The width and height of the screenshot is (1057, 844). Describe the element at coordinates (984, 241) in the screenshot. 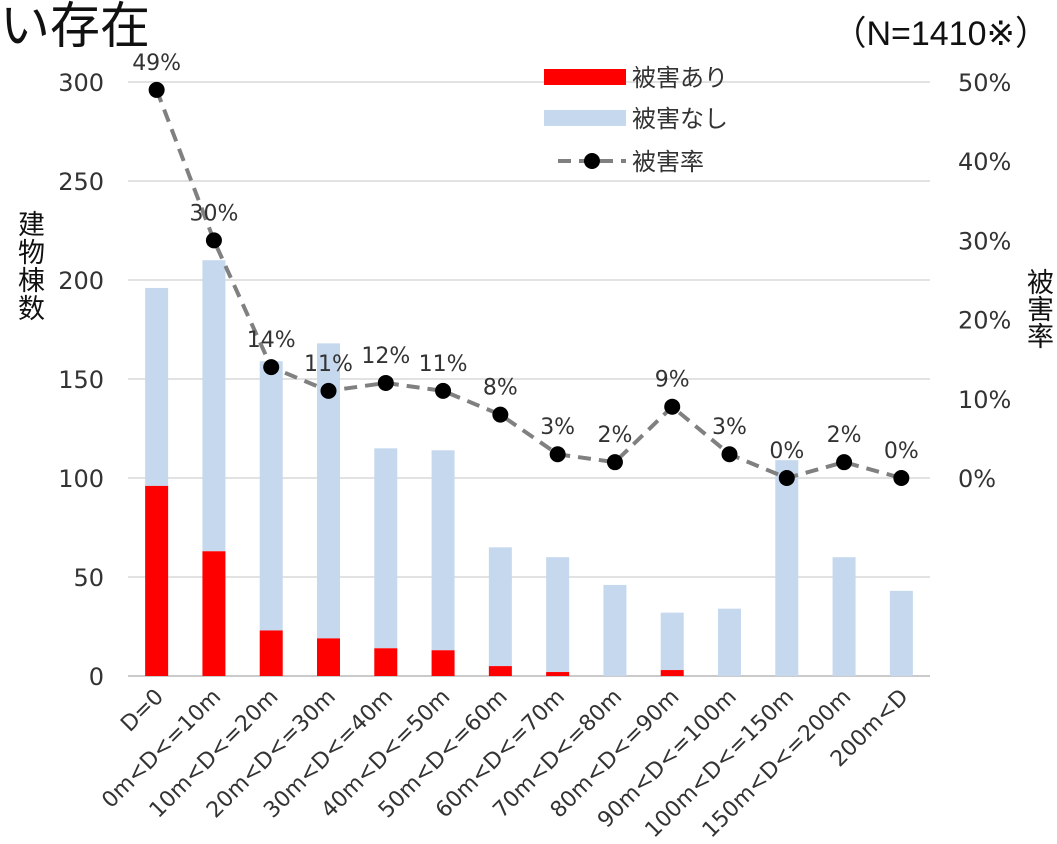

I see `y2-tick-label: 30%` at that location.